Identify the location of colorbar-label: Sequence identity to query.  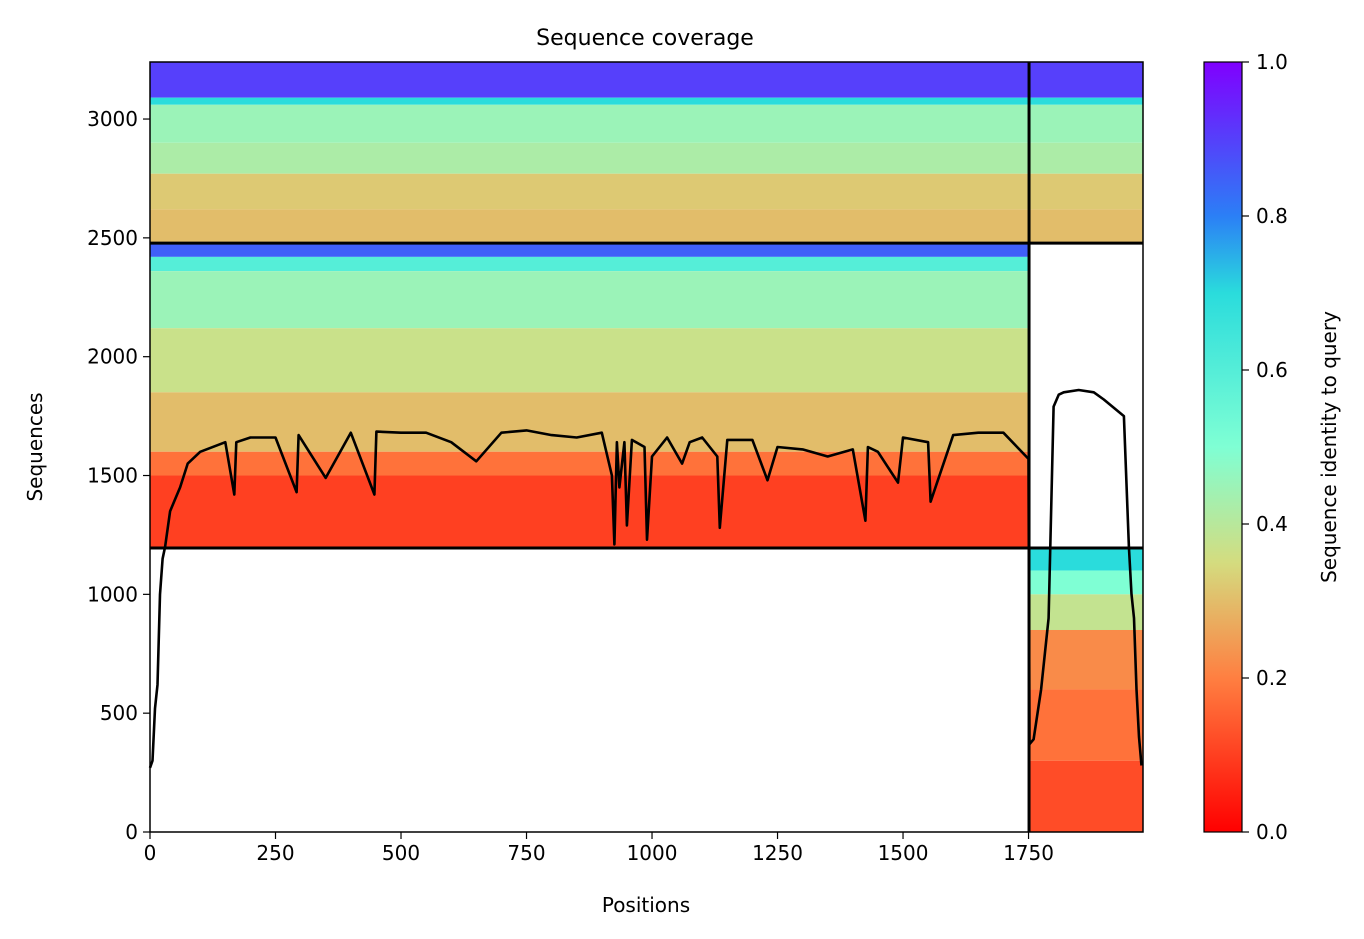
(1329, 447).